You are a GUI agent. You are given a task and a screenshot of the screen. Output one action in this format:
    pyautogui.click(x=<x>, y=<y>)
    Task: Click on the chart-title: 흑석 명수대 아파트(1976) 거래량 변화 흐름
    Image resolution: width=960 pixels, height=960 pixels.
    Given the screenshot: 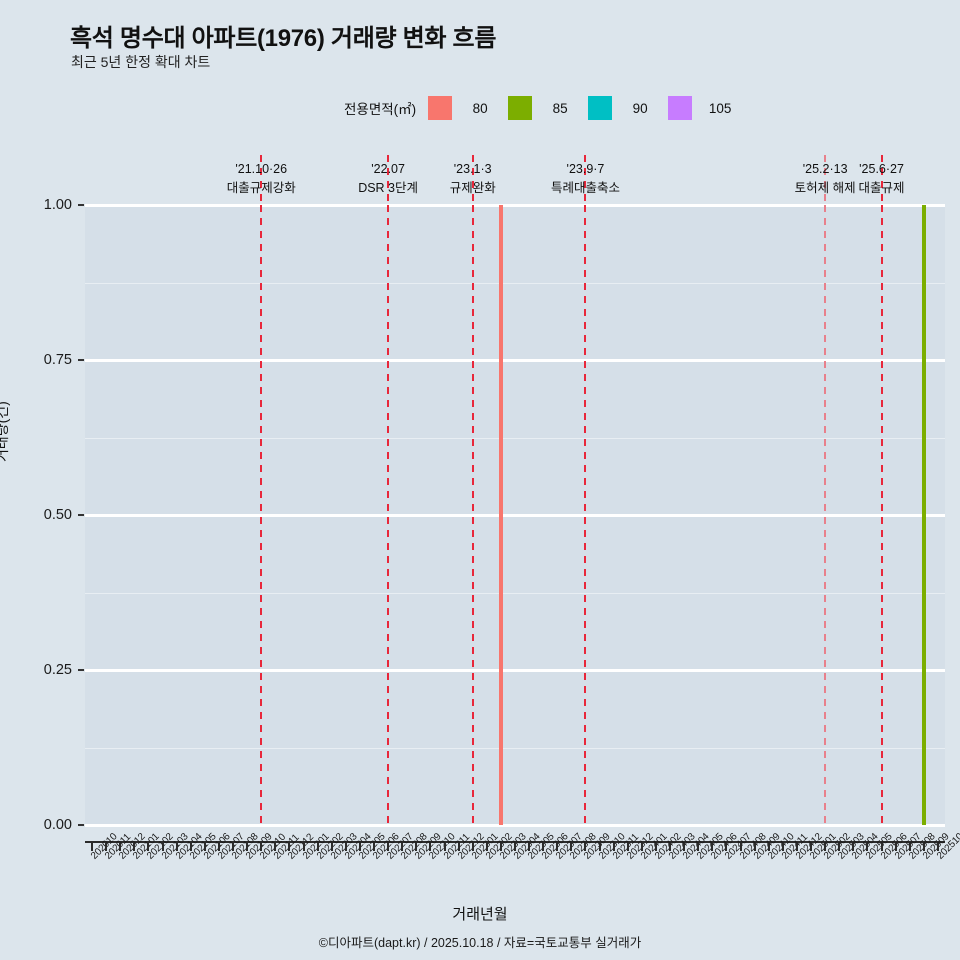 What is the action you would take?
    pyautogui.click(x=283, y=38)
    